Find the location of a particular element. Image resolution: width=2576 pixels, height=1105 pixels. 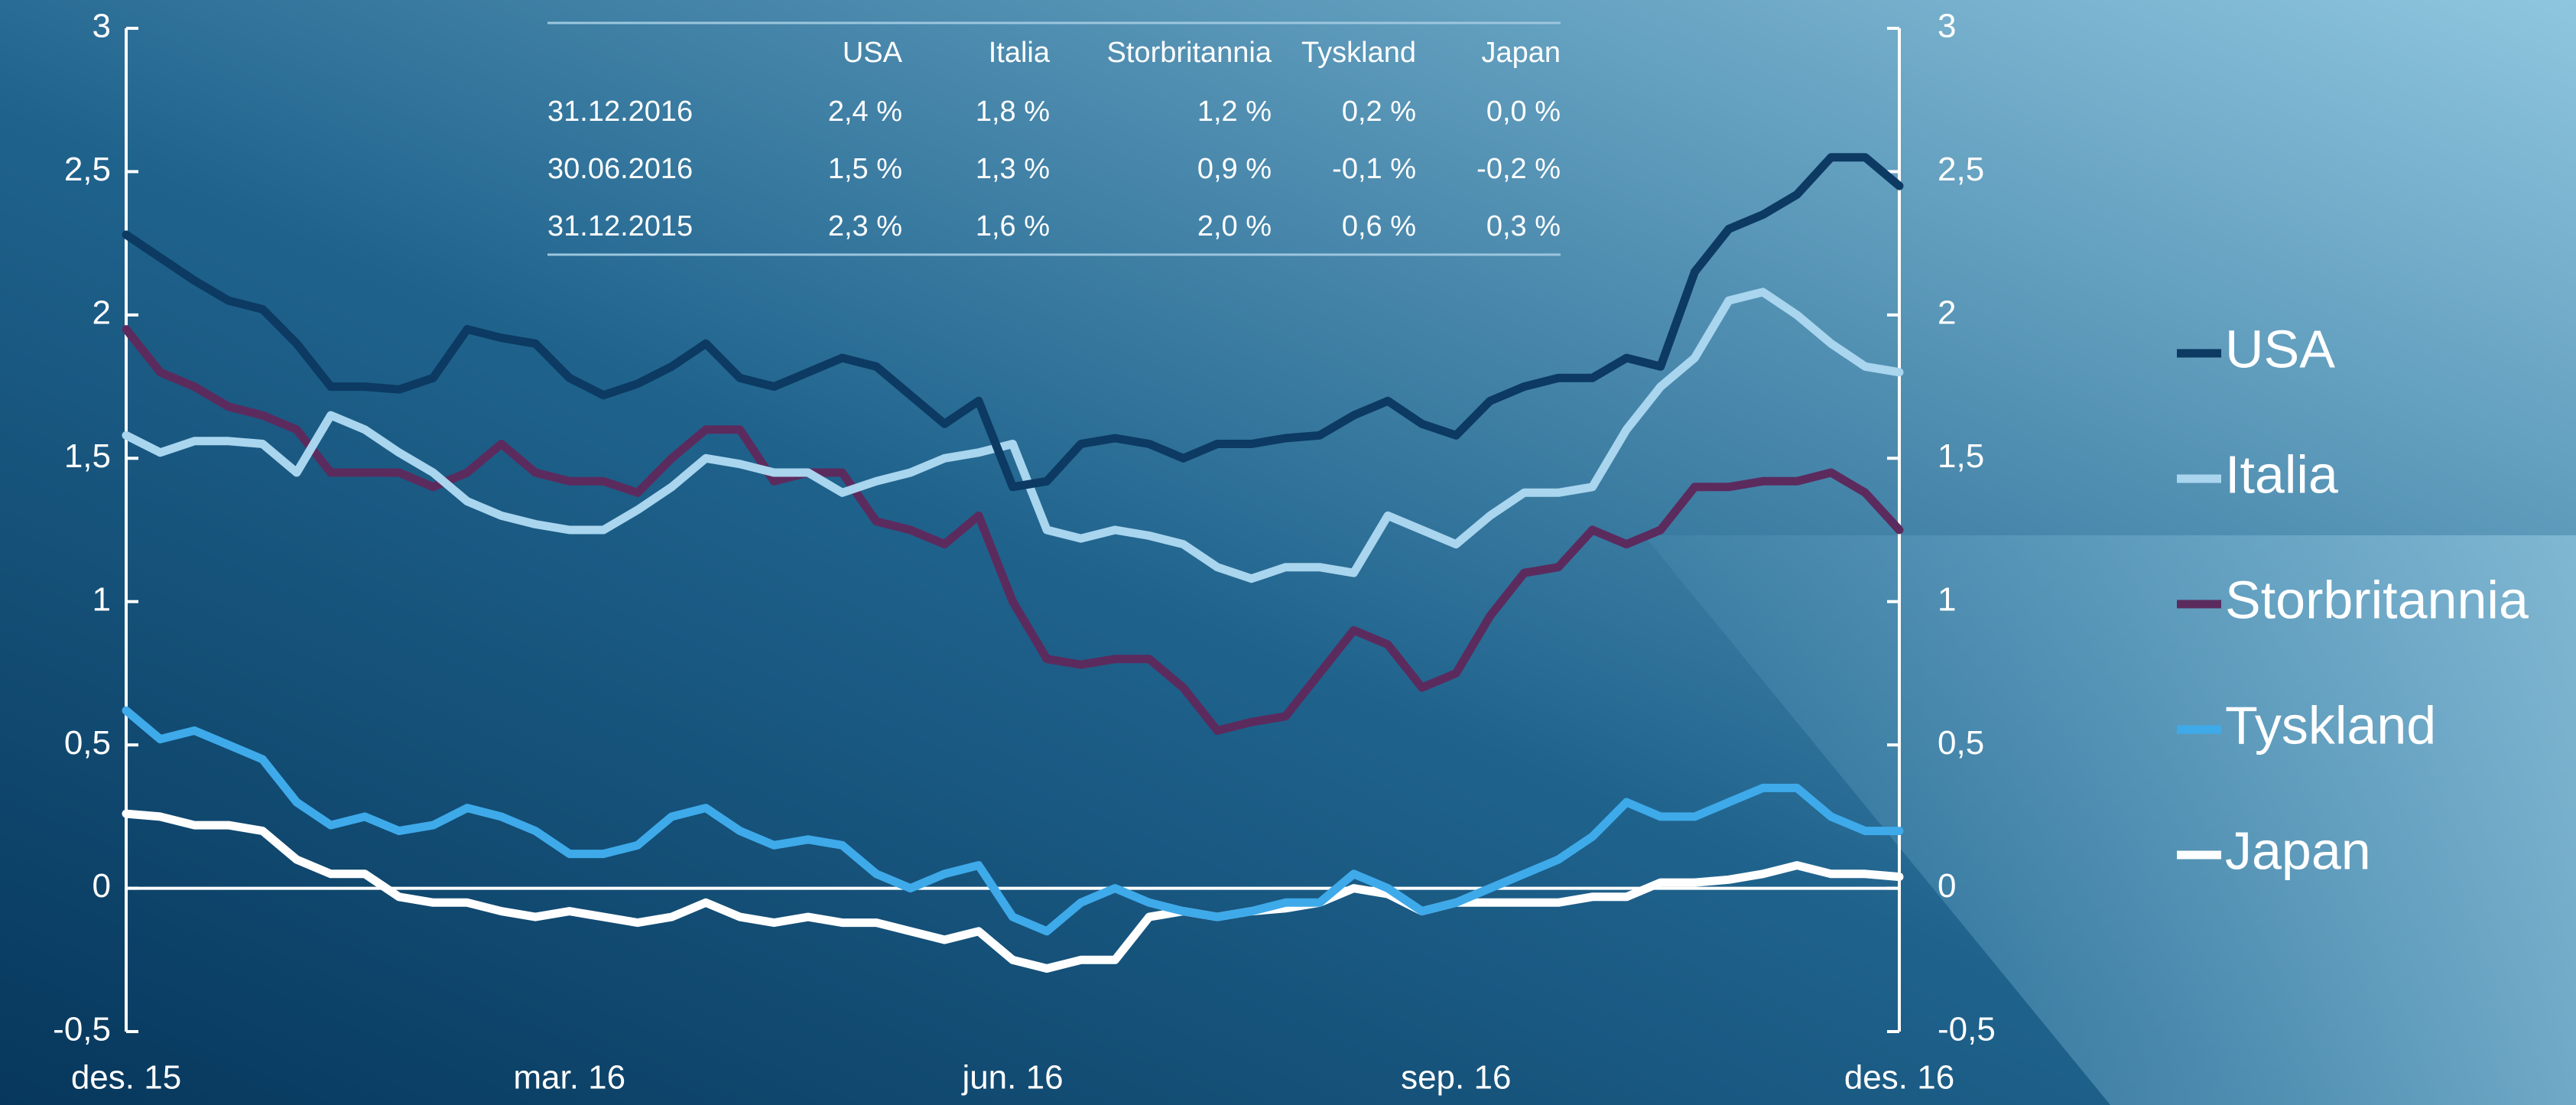

y-tick-label: -0,5 is located at coordinates (82, 1029).